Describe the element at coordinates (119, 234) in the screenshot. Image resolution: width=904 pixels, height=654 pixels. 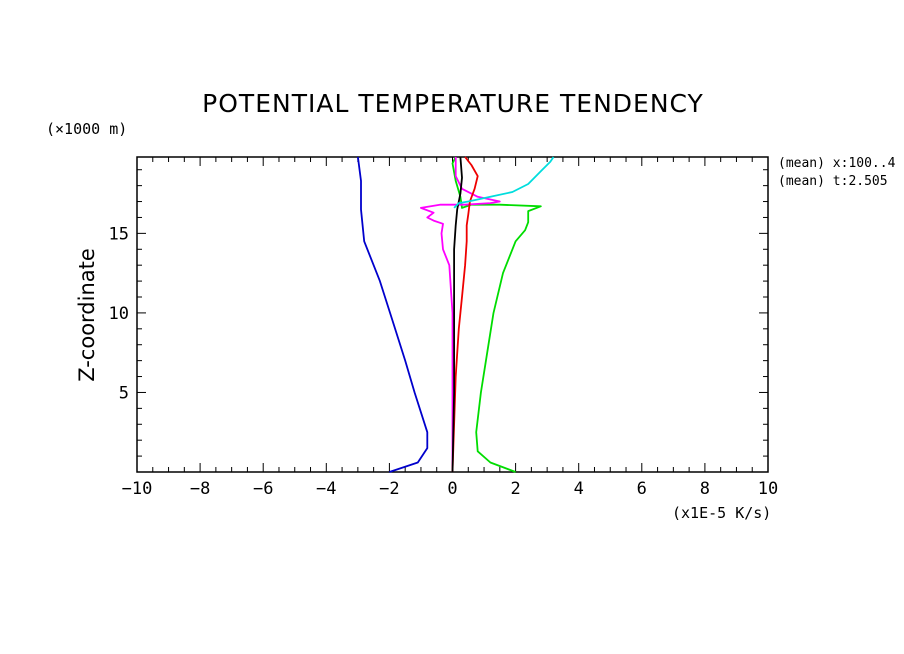
I see `y-tick-label: 15` at that location.